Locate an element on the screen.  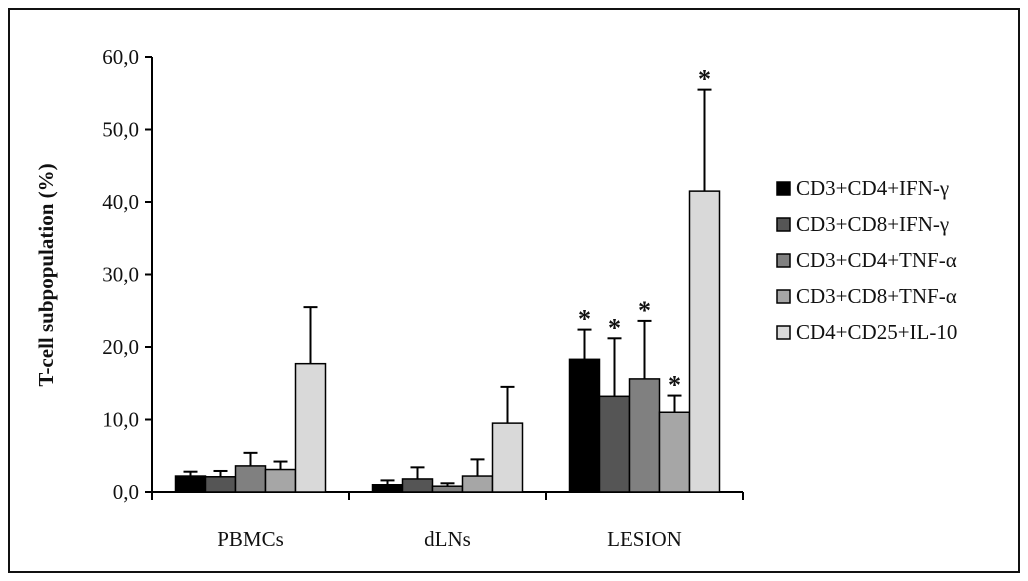
y-axis-title: T-cell subpopulation (%) is located at coordinates (46, 274).